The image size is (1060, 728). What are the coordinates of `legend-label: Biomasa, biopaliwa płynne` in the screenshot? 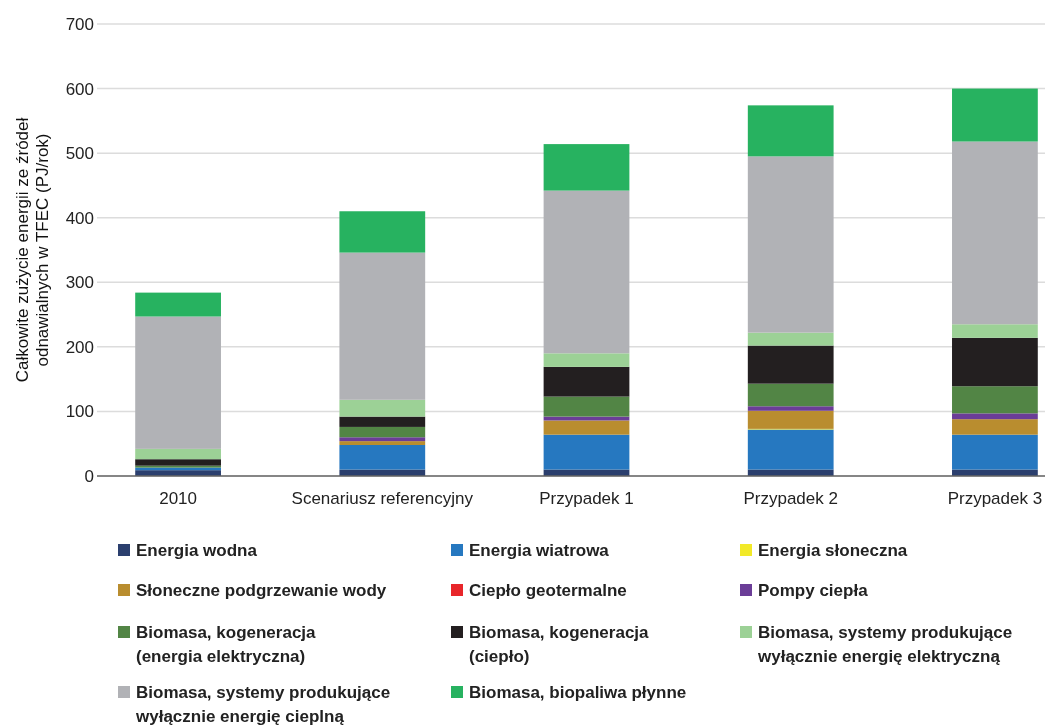 It's located at (578, 692).